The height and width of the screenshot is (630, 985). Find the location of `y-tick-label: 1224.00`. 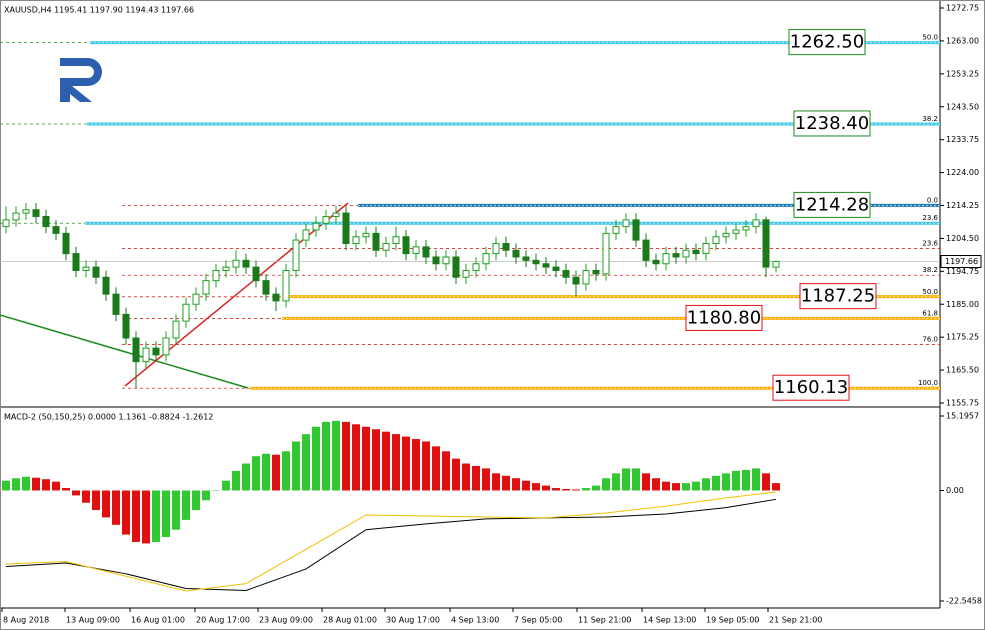

y-tick-label: 1224.00 is located at coordinates (962, 172).